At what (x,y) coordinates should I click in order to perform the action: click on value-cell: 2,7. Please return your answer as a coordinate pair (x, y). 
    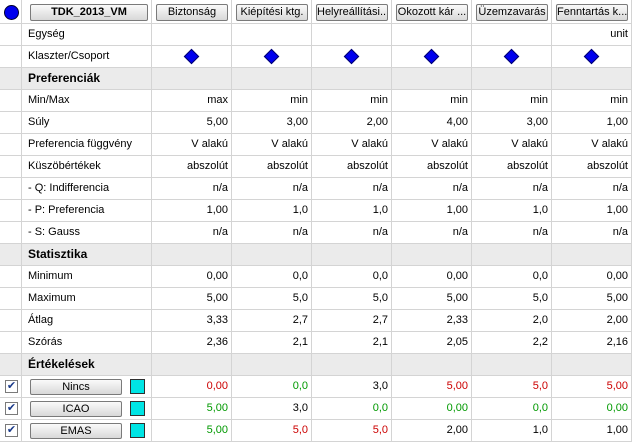
    Looking at the image, I should click on (380, 320).